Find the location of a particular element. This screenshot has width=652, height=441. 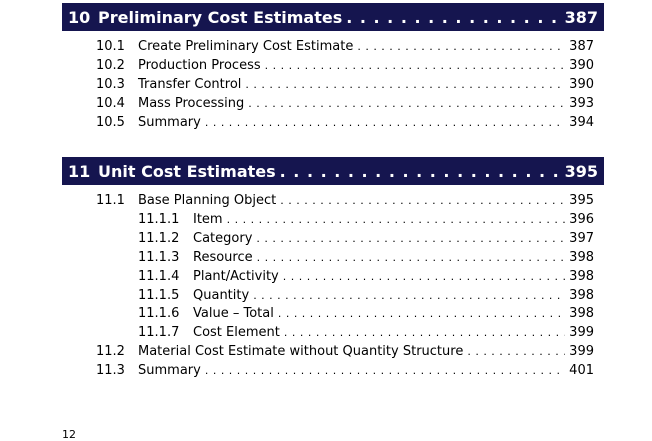

entry-title: Mass Processing is located at coordinates (191, 103).